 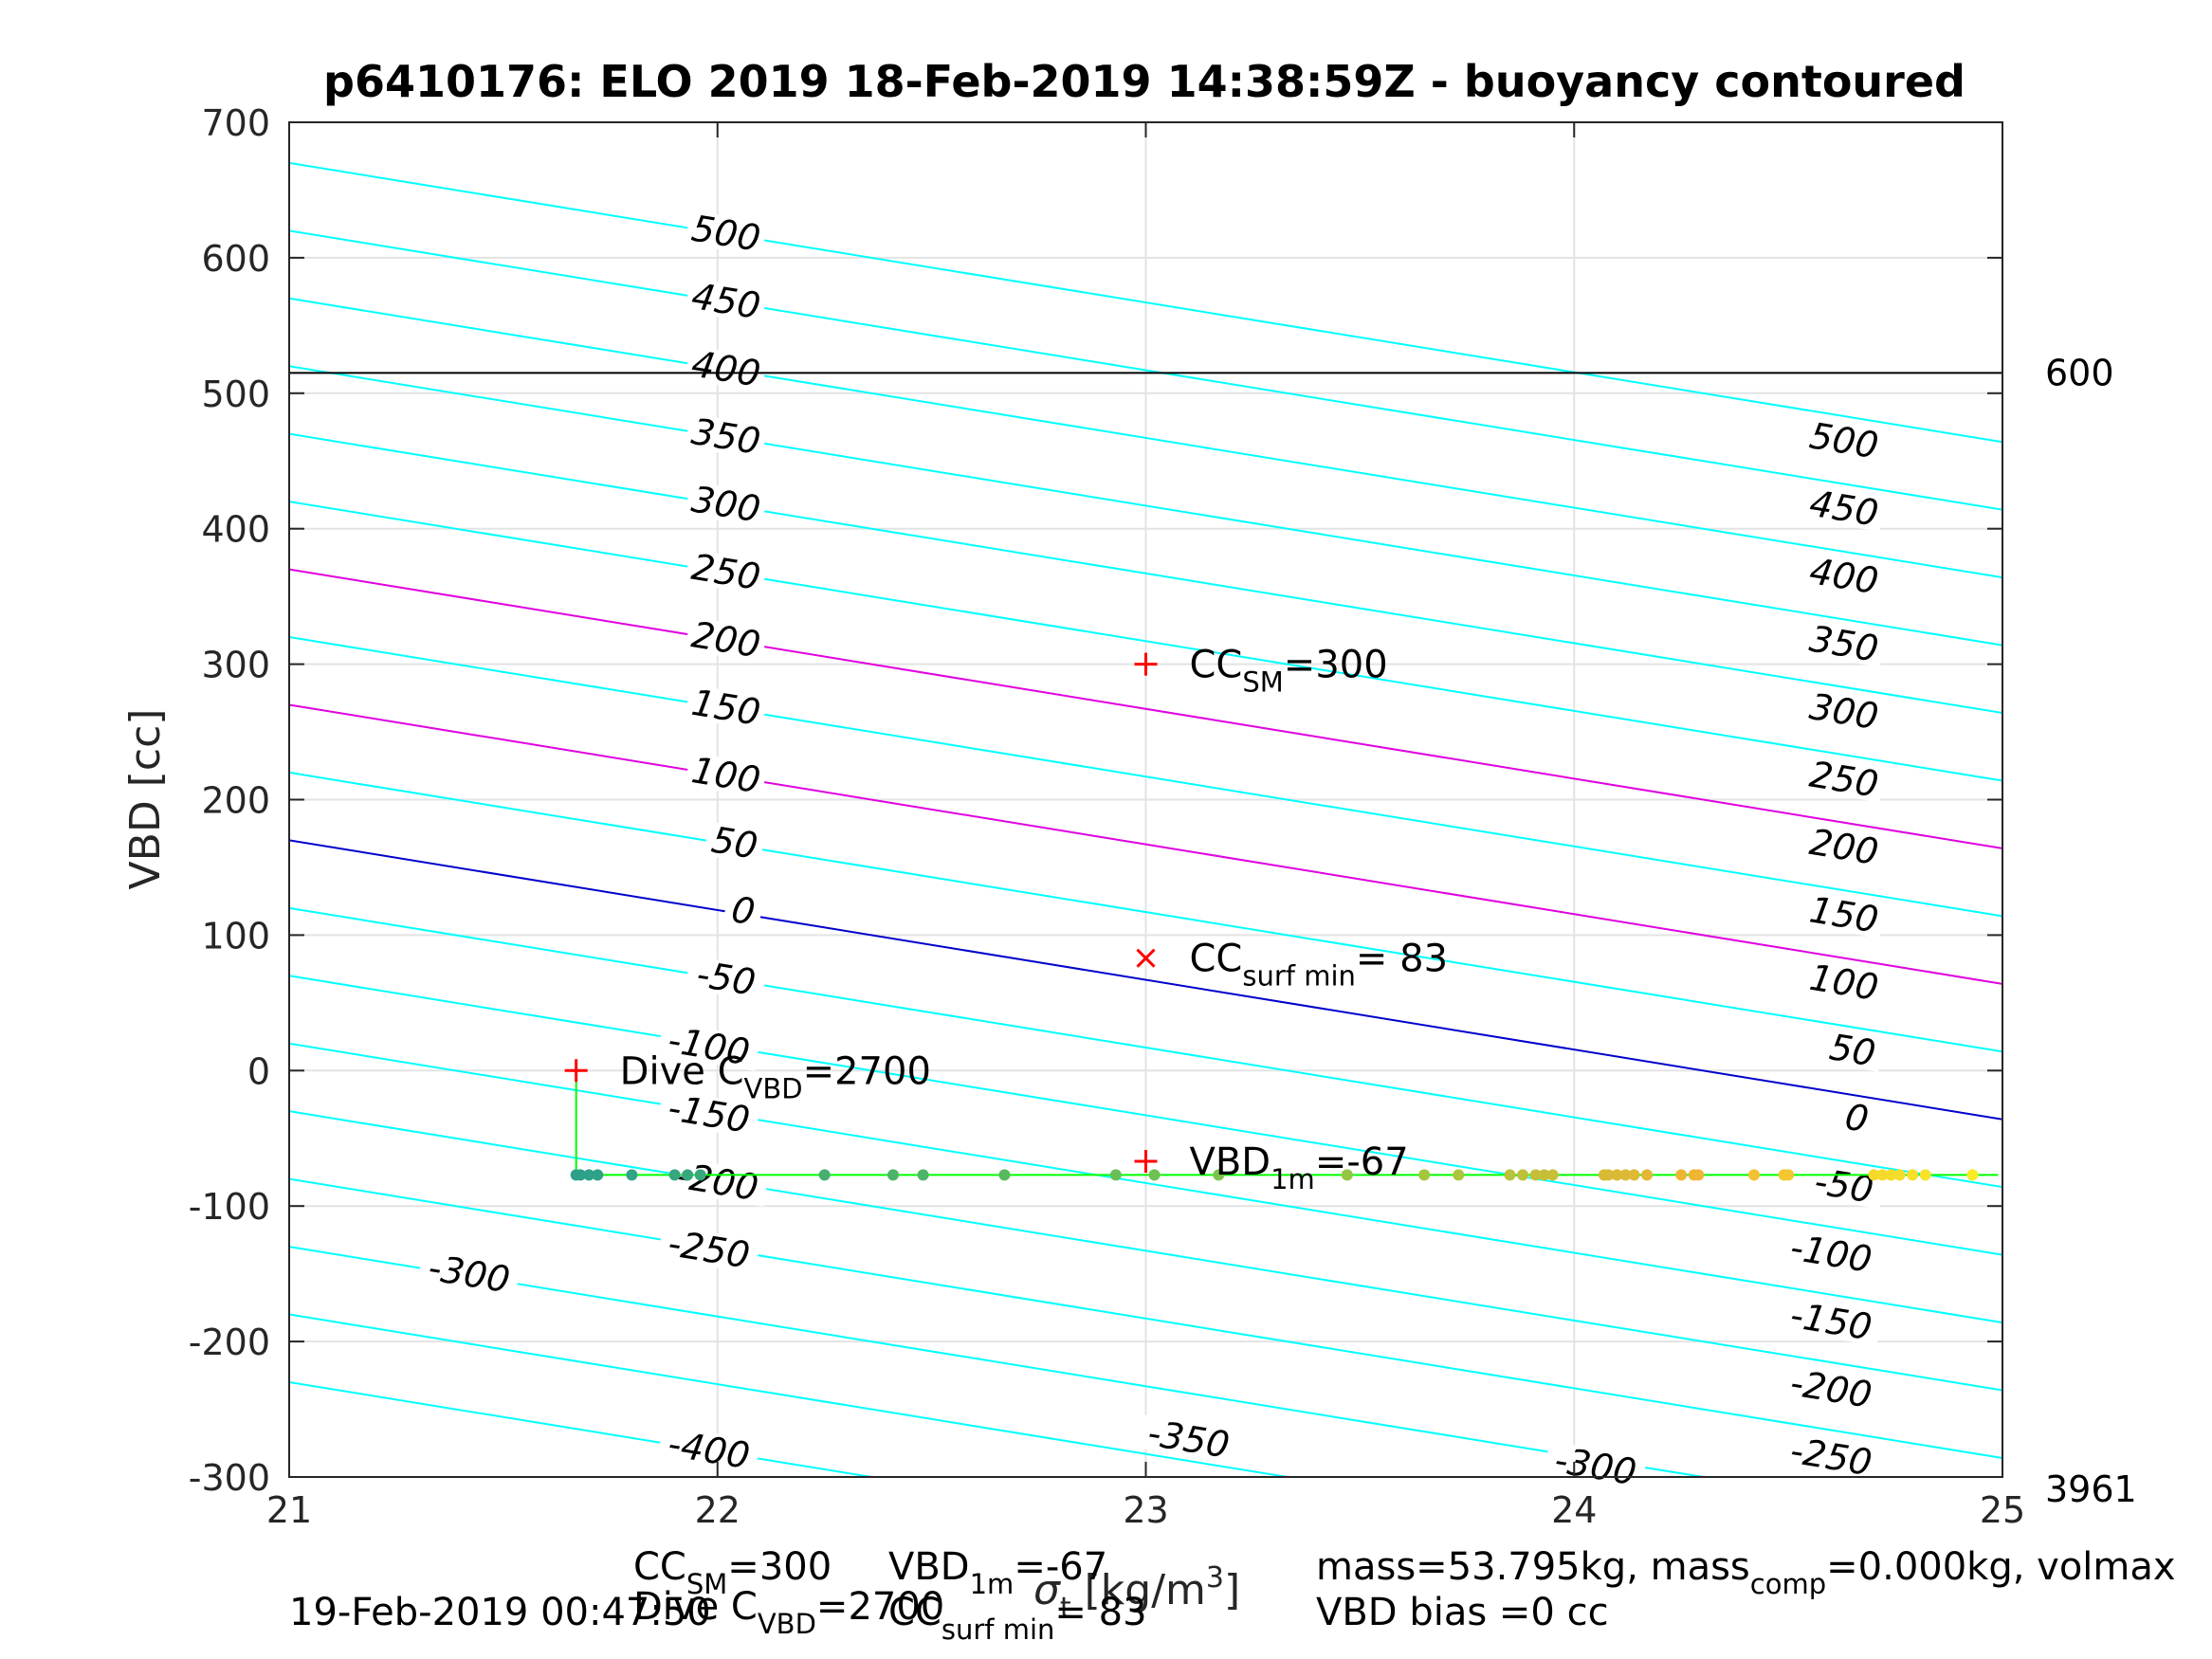 I want to click on contour-label: 50, so click(x=735, y=843).